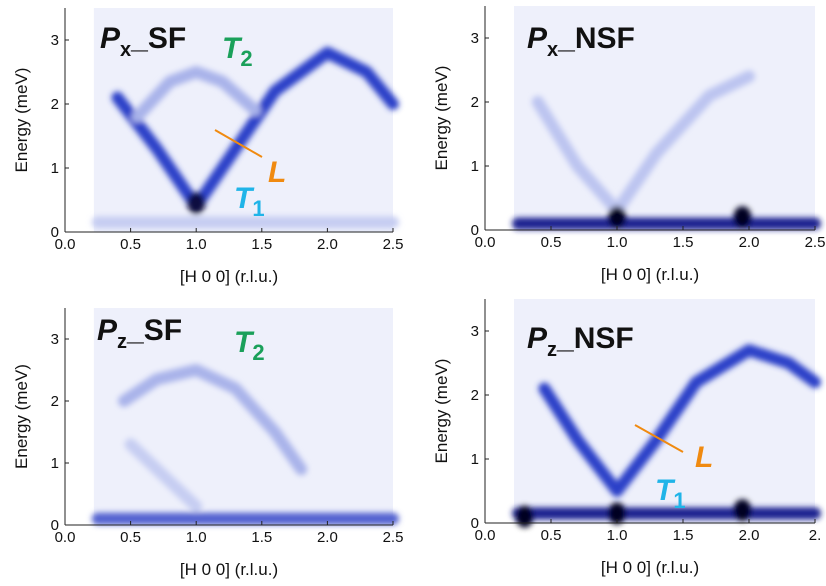  I want to click on x-tick-label: 2., so click(815, 535).